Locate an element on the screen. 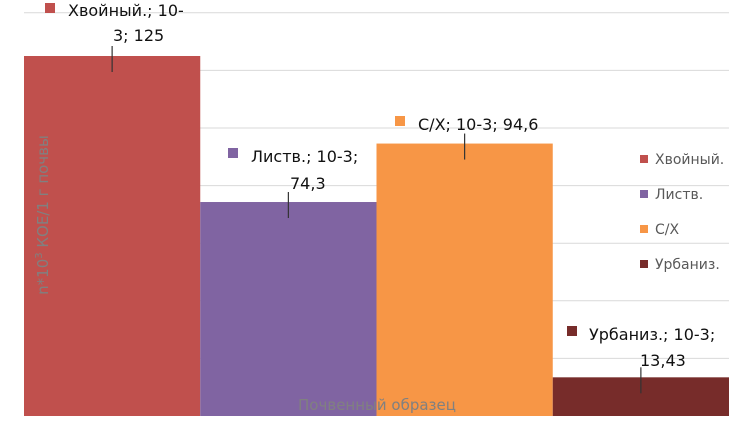  legend-label-4: Урбаниз. is located at coordinates (687, 265).